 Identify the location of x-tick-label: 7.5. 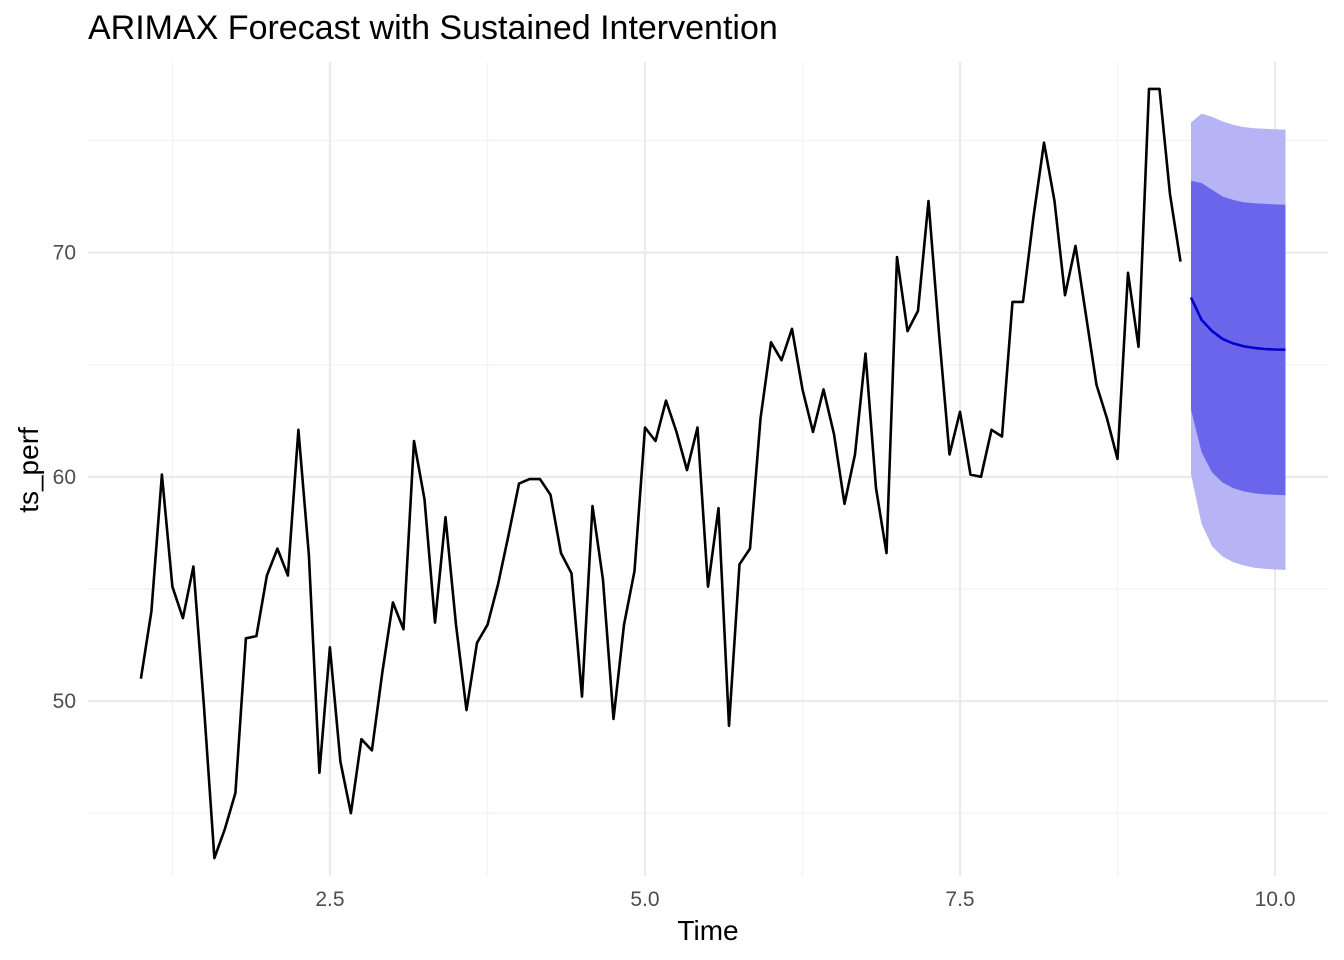
(959, 899).